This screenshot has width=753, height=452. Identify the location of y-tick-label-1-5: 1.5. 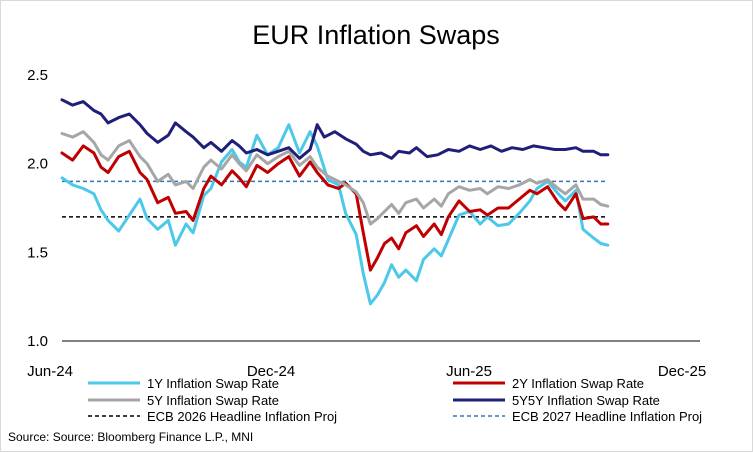
(37, 252).